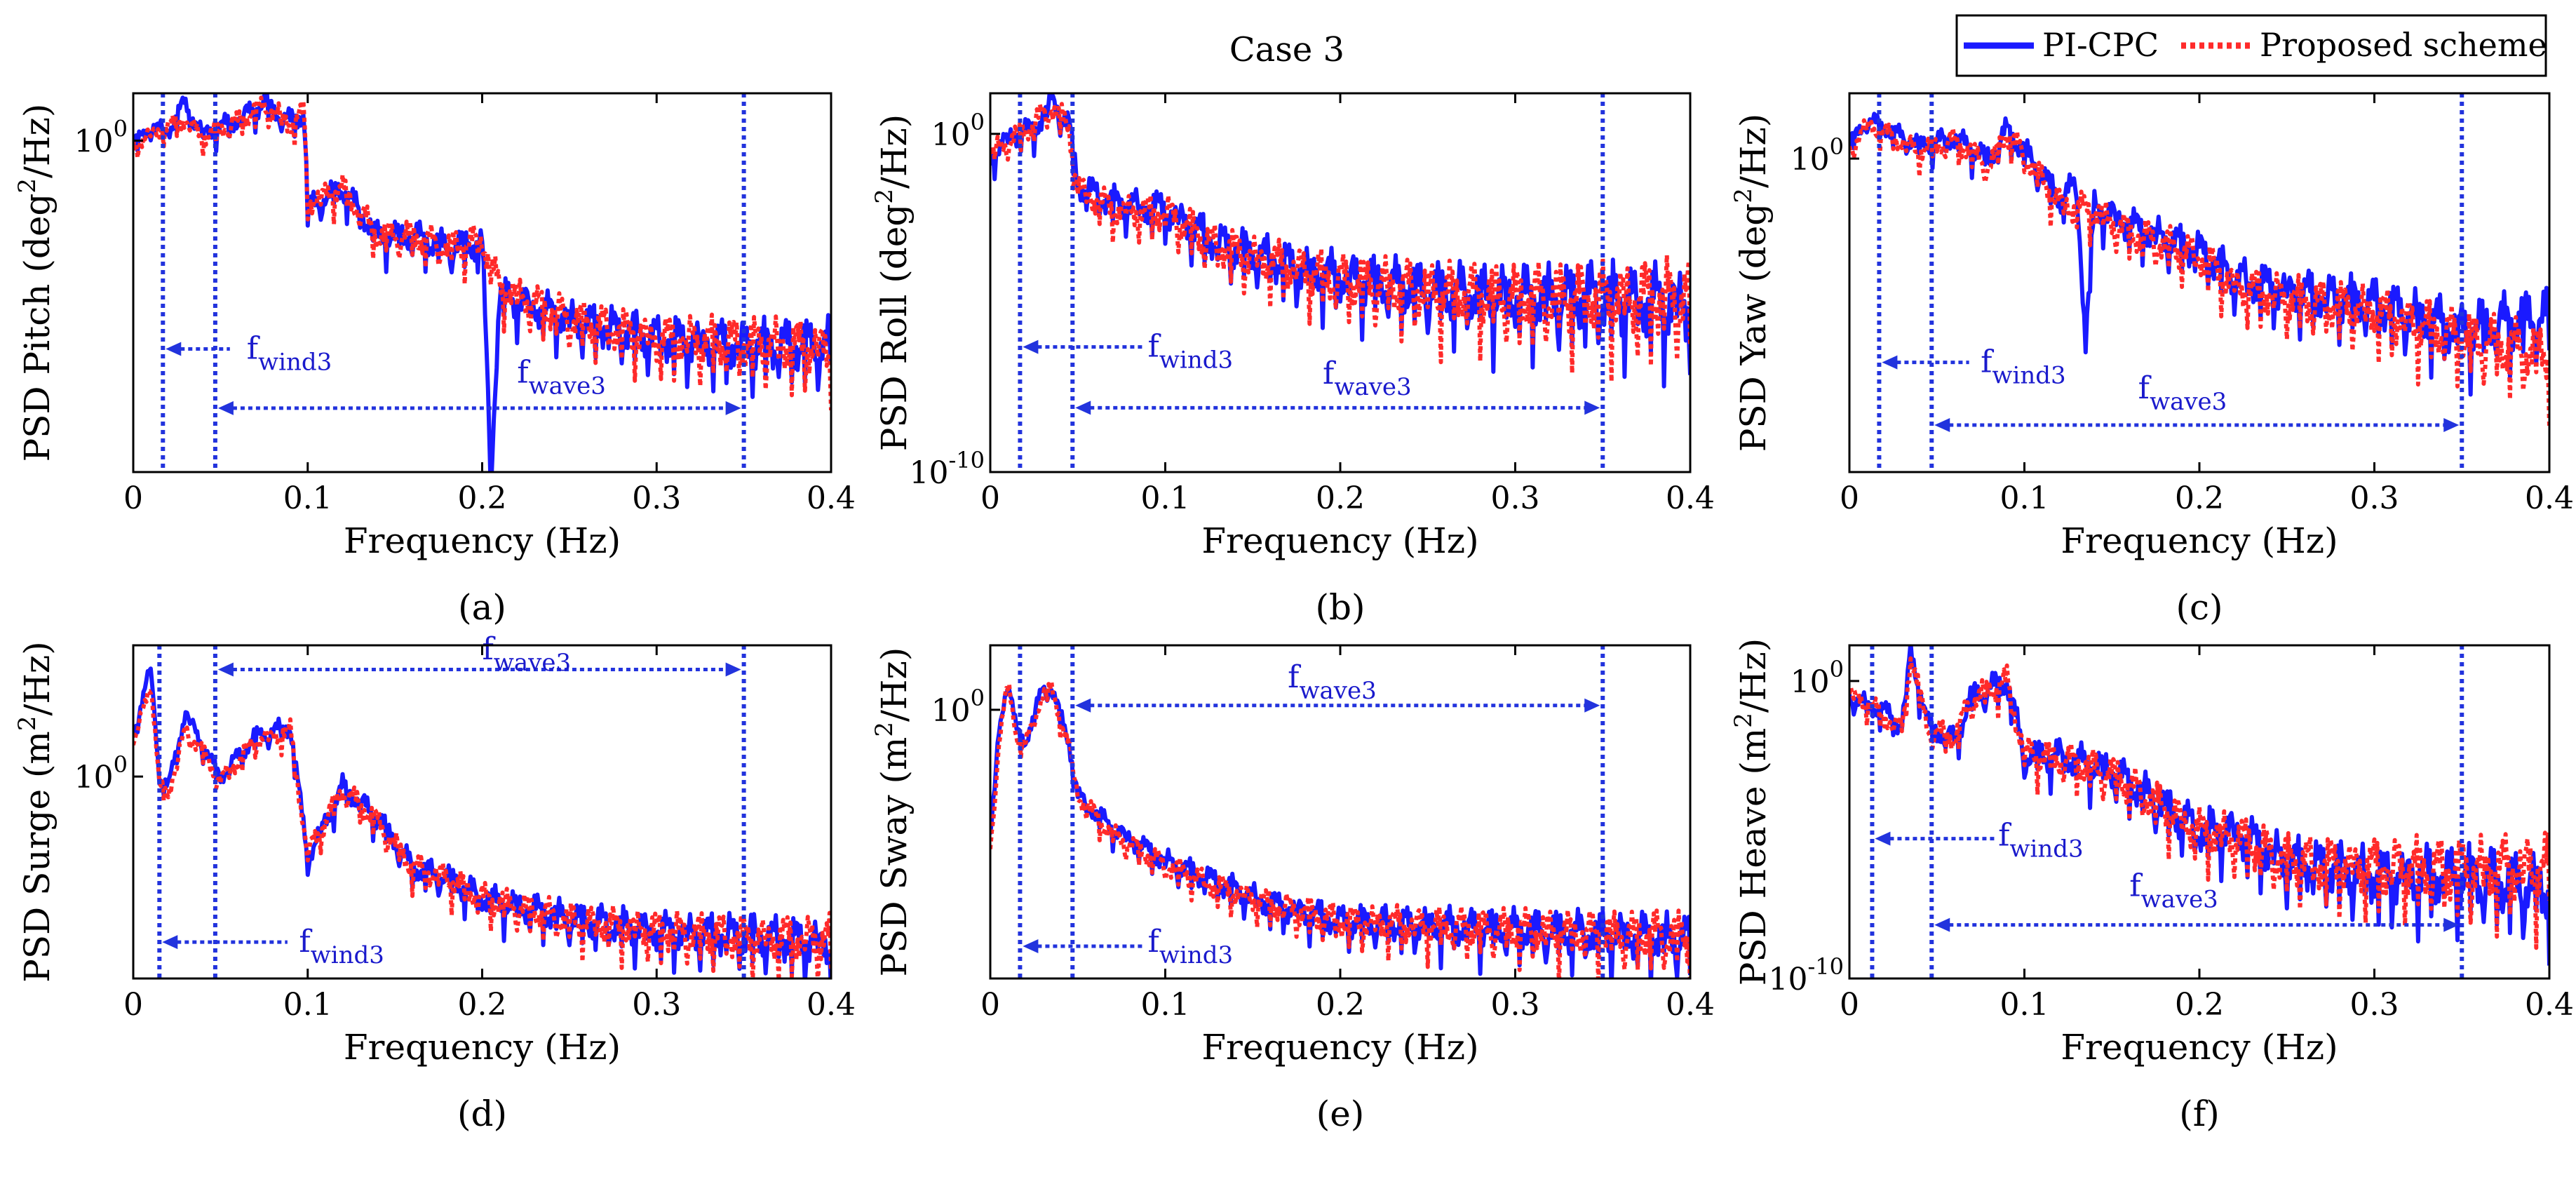  I want to click on y-label-text: PSD Roll (deg, so click(894, 328).